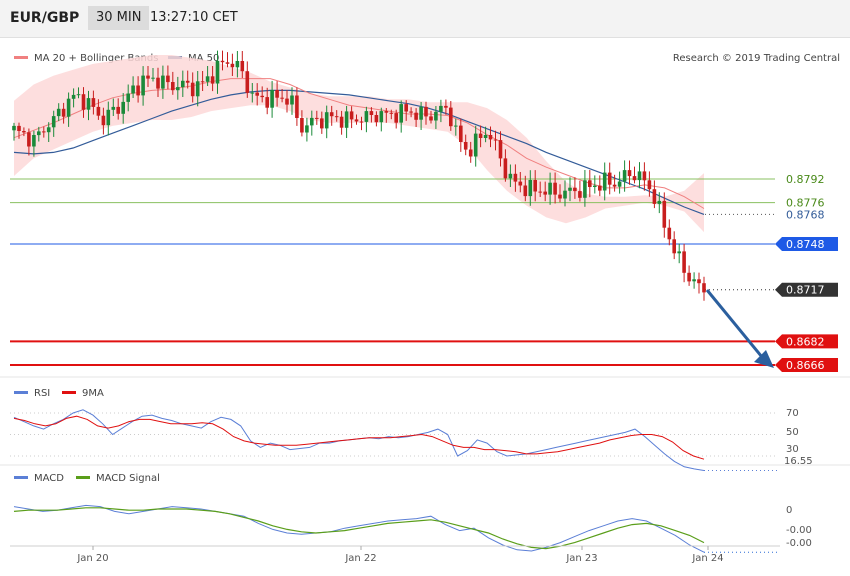  I want to click on macd-panel: MACD MACD Signal 0 -0.00 -0.00, so click(412, 513).